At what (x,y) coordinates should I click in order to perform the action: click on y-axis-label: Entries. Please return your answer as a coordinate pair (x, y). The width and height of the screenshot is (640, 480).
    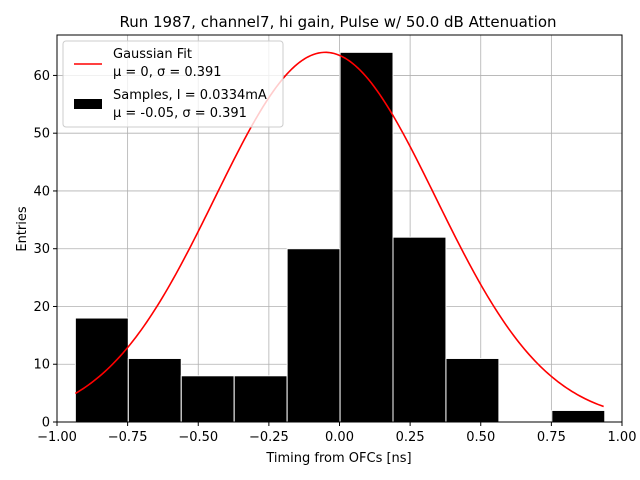
    Looking at the image, I should click on (22, 229).